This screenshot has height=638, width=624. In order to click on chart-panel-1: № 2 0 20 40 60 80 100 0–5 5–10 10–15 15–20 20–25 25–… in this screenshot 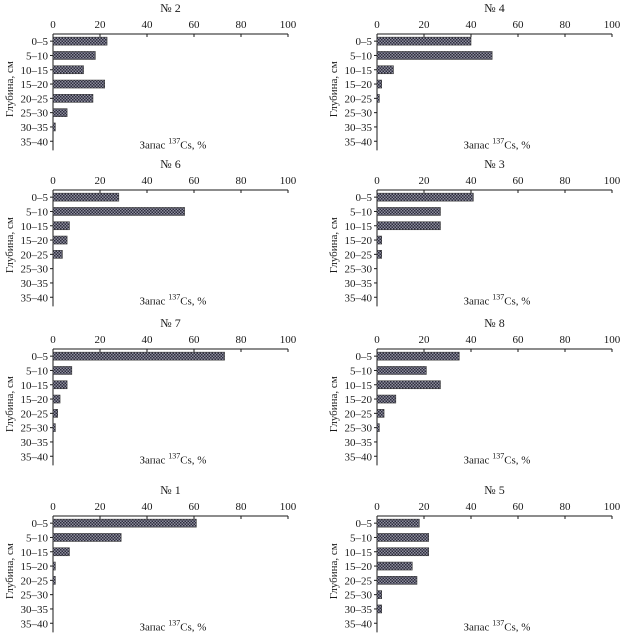, I will do `click(150, 76)`.